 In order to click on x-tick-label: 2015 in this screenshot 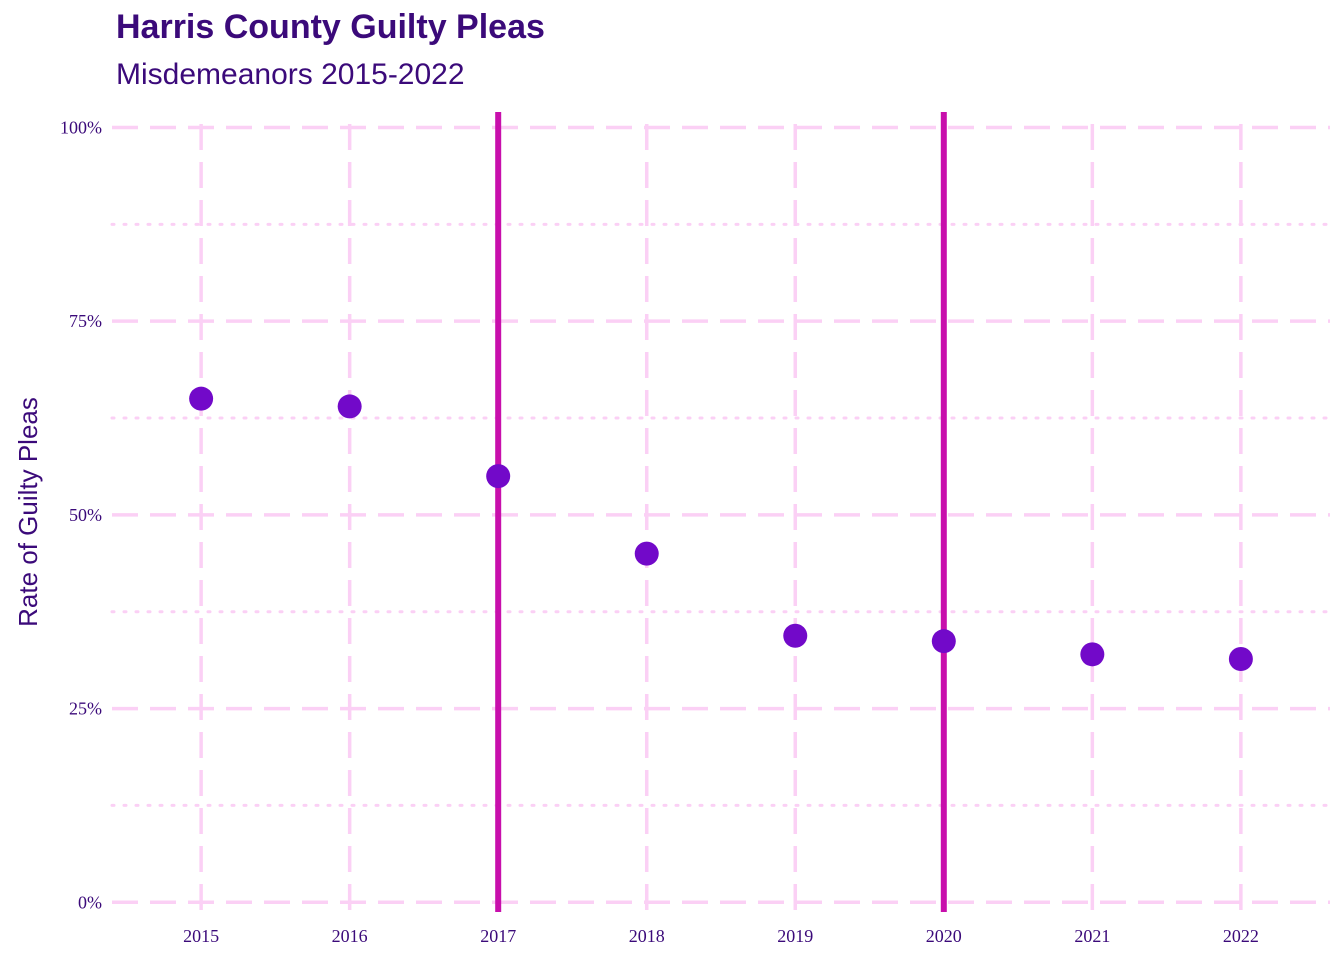, I will do `click(201, 936)`.